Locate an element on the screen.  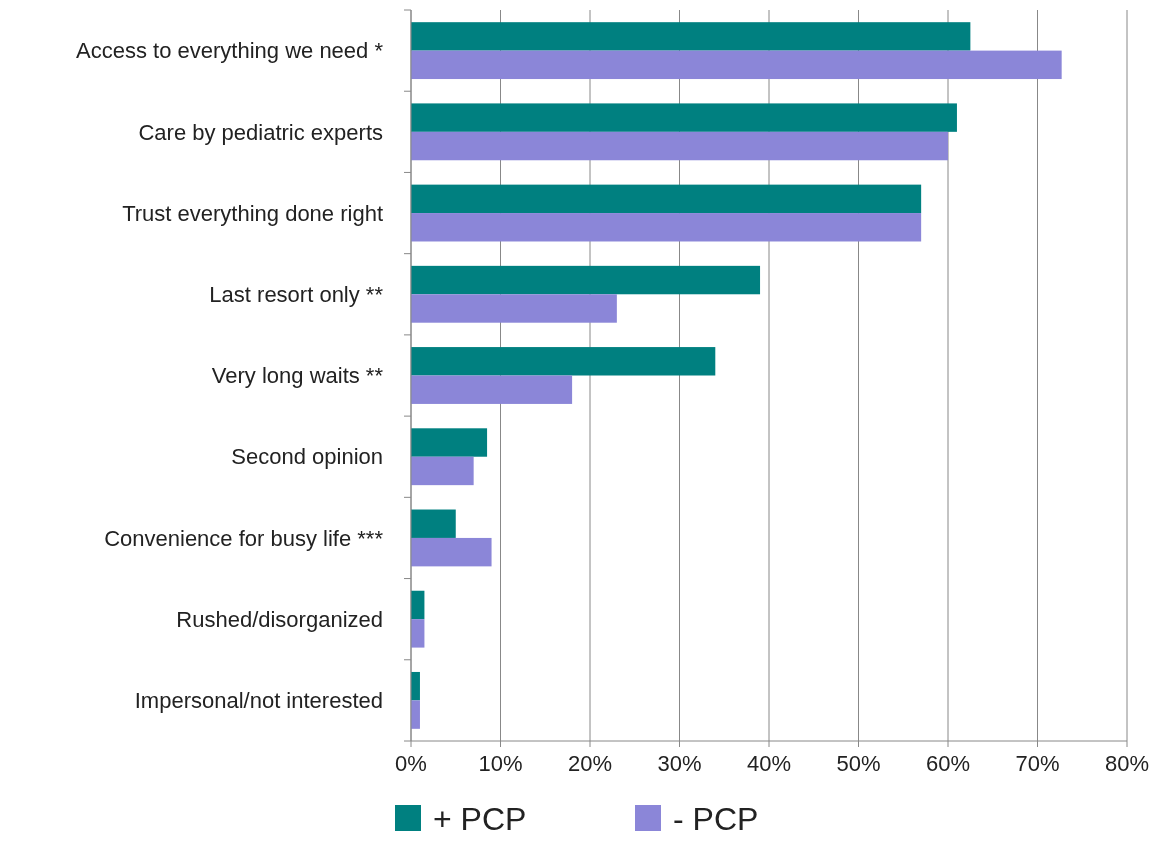
y-tick-label: Impersonal/not interested is located at coordinates (258, 701).